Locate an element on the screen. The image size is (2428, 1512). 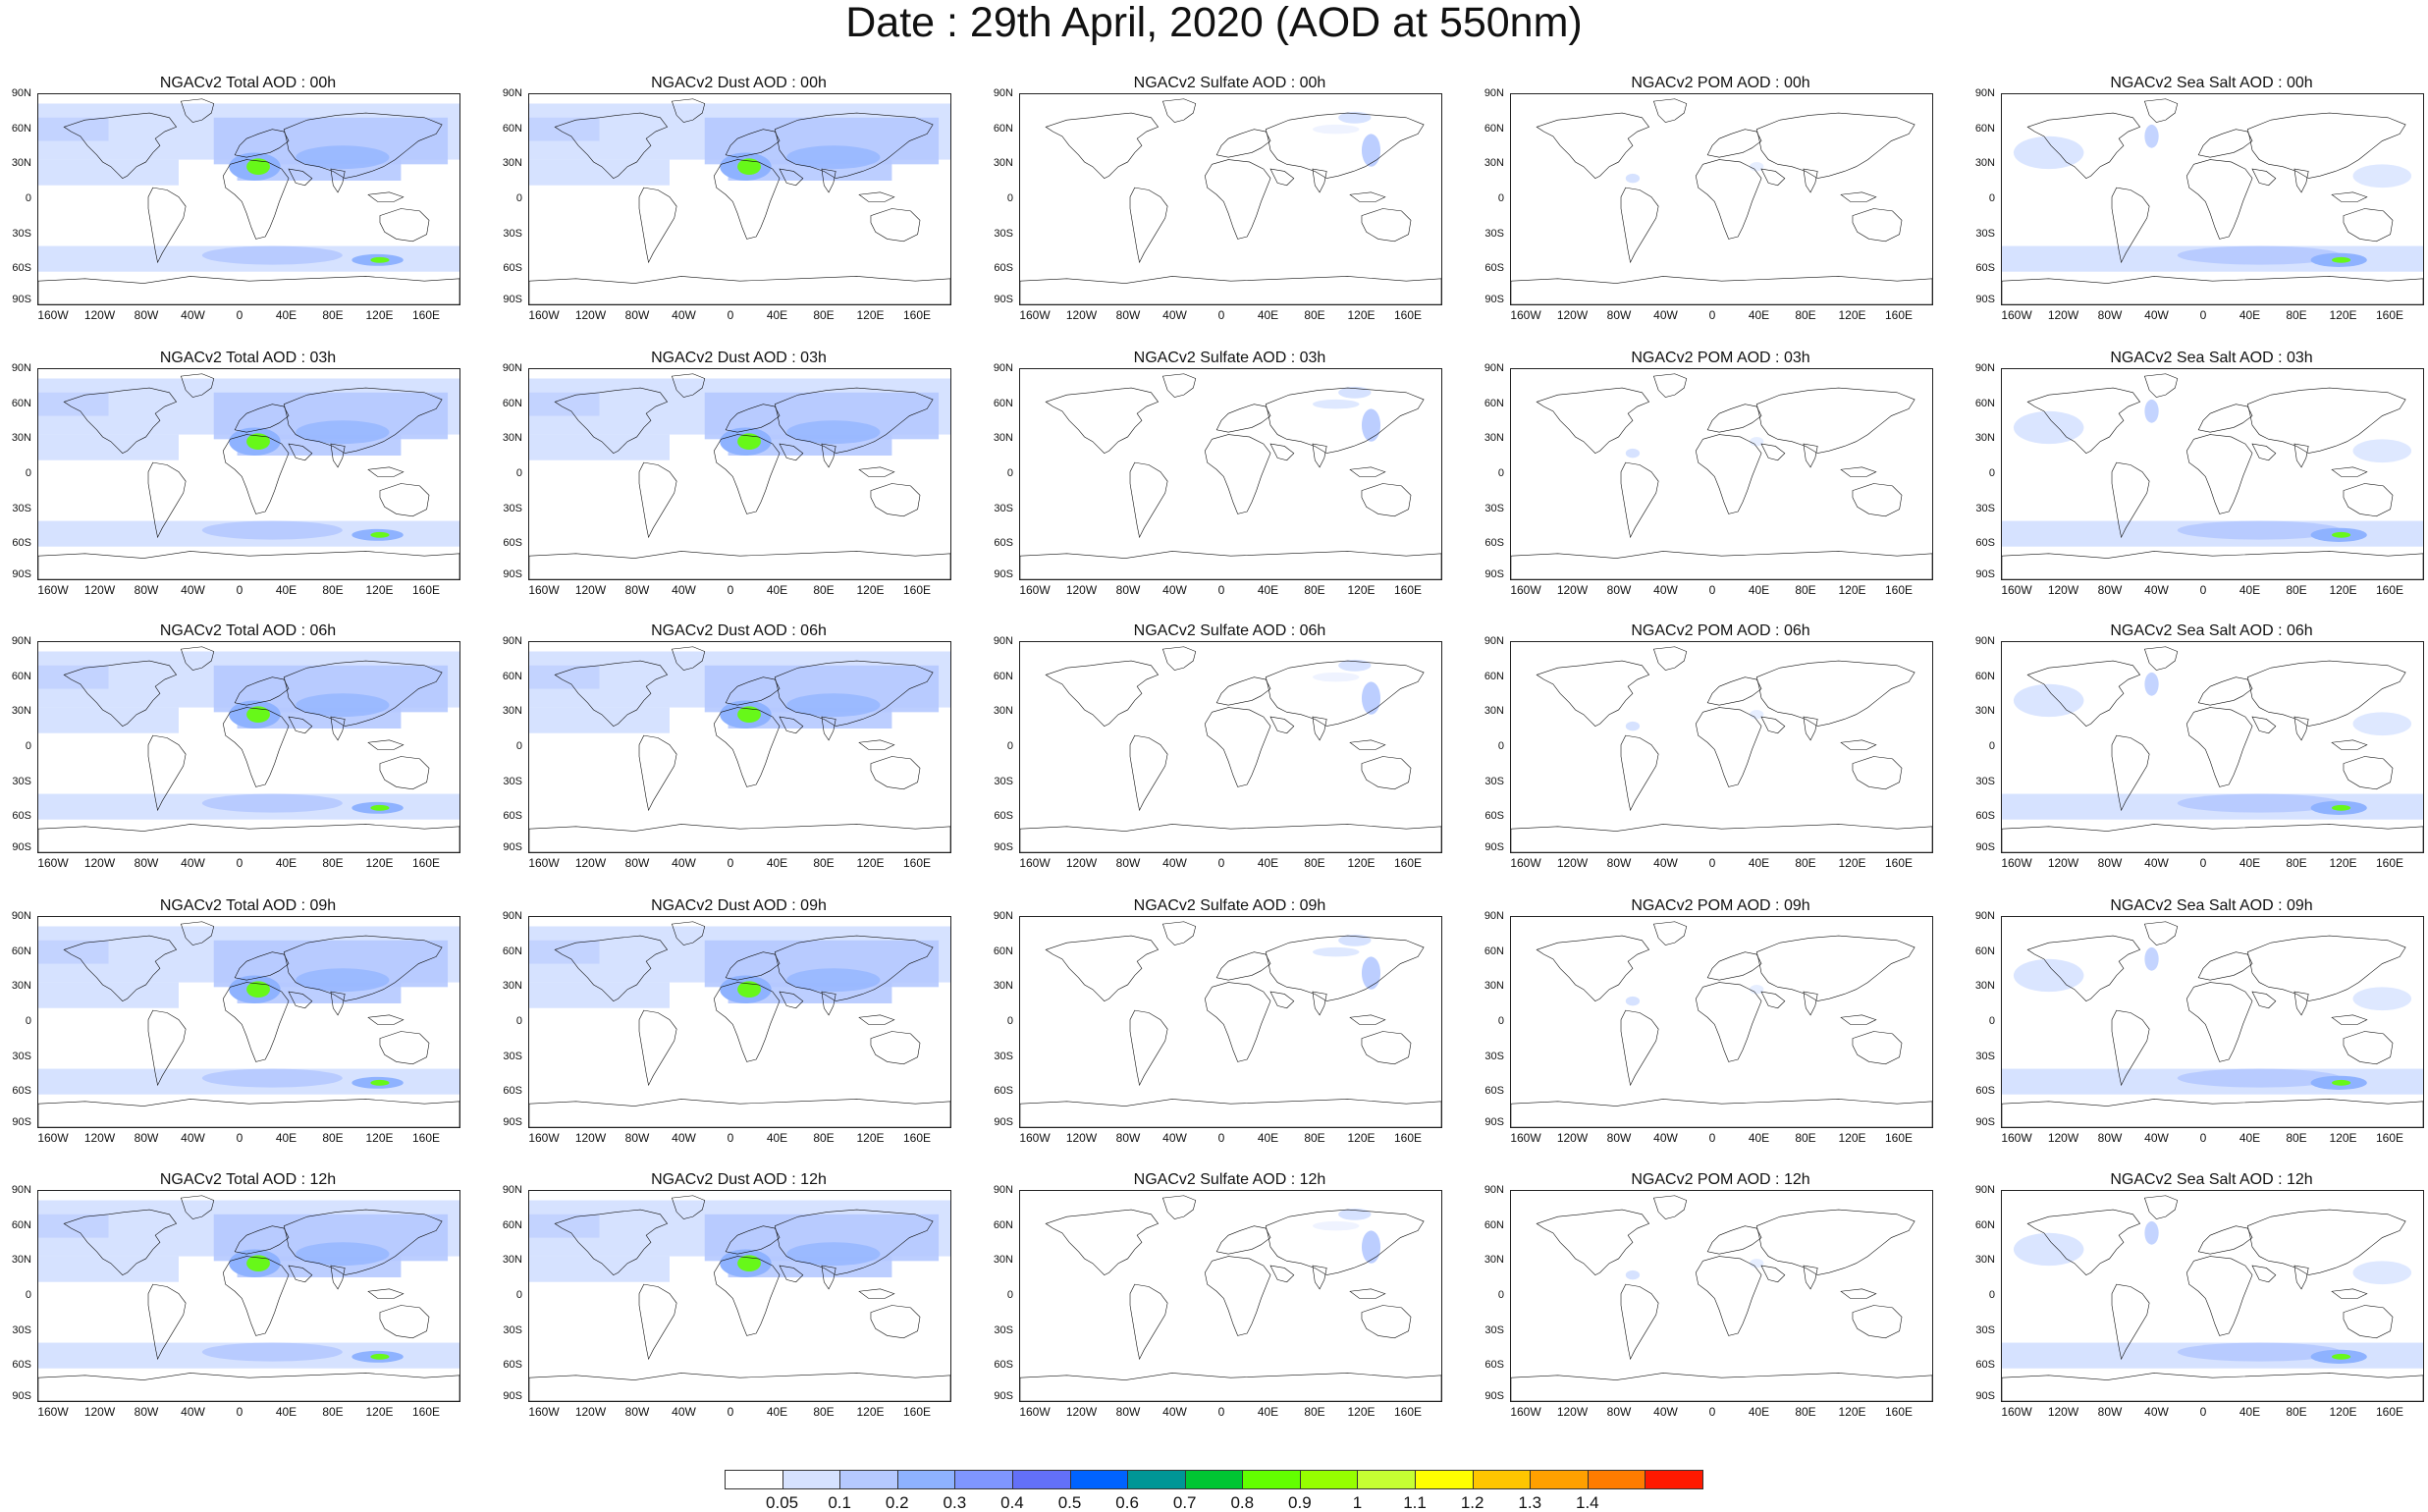
coastlines is located at coordinates (249, 1025).